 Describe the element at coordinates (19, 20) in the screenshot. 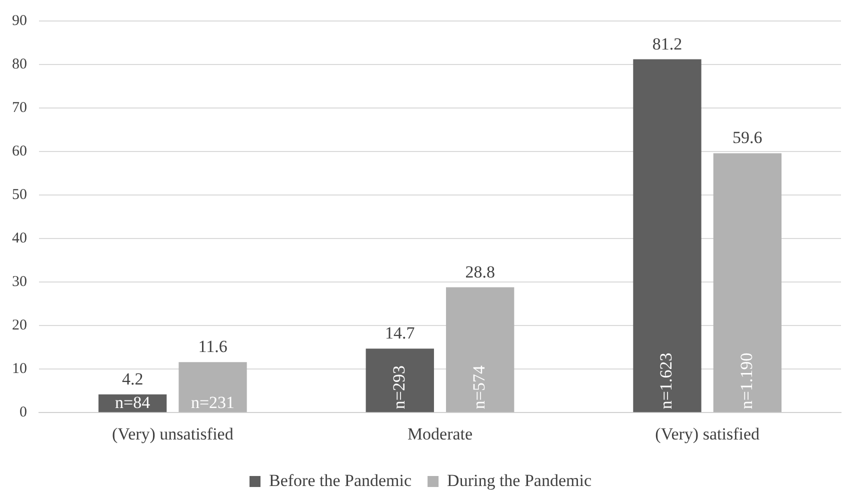

I see `y-tick-label: 90` at that location.